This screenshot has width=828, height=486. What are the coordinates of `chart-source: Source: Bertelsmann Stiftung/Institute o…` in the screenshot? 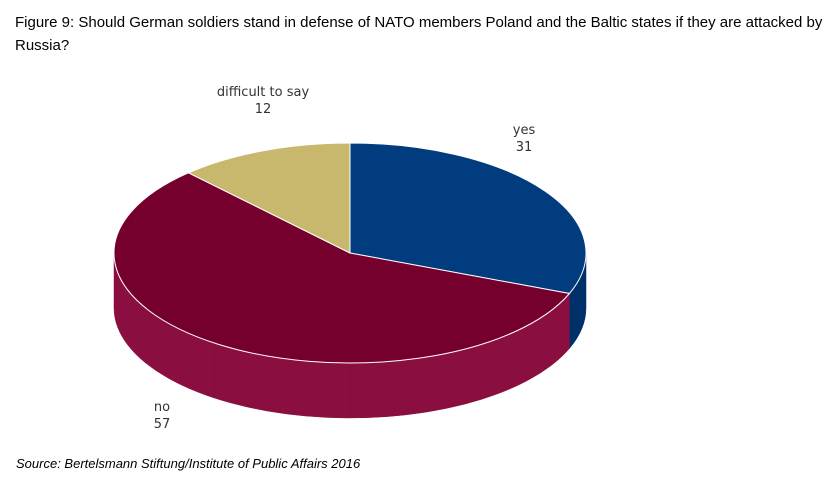 It's located at (188, 463).